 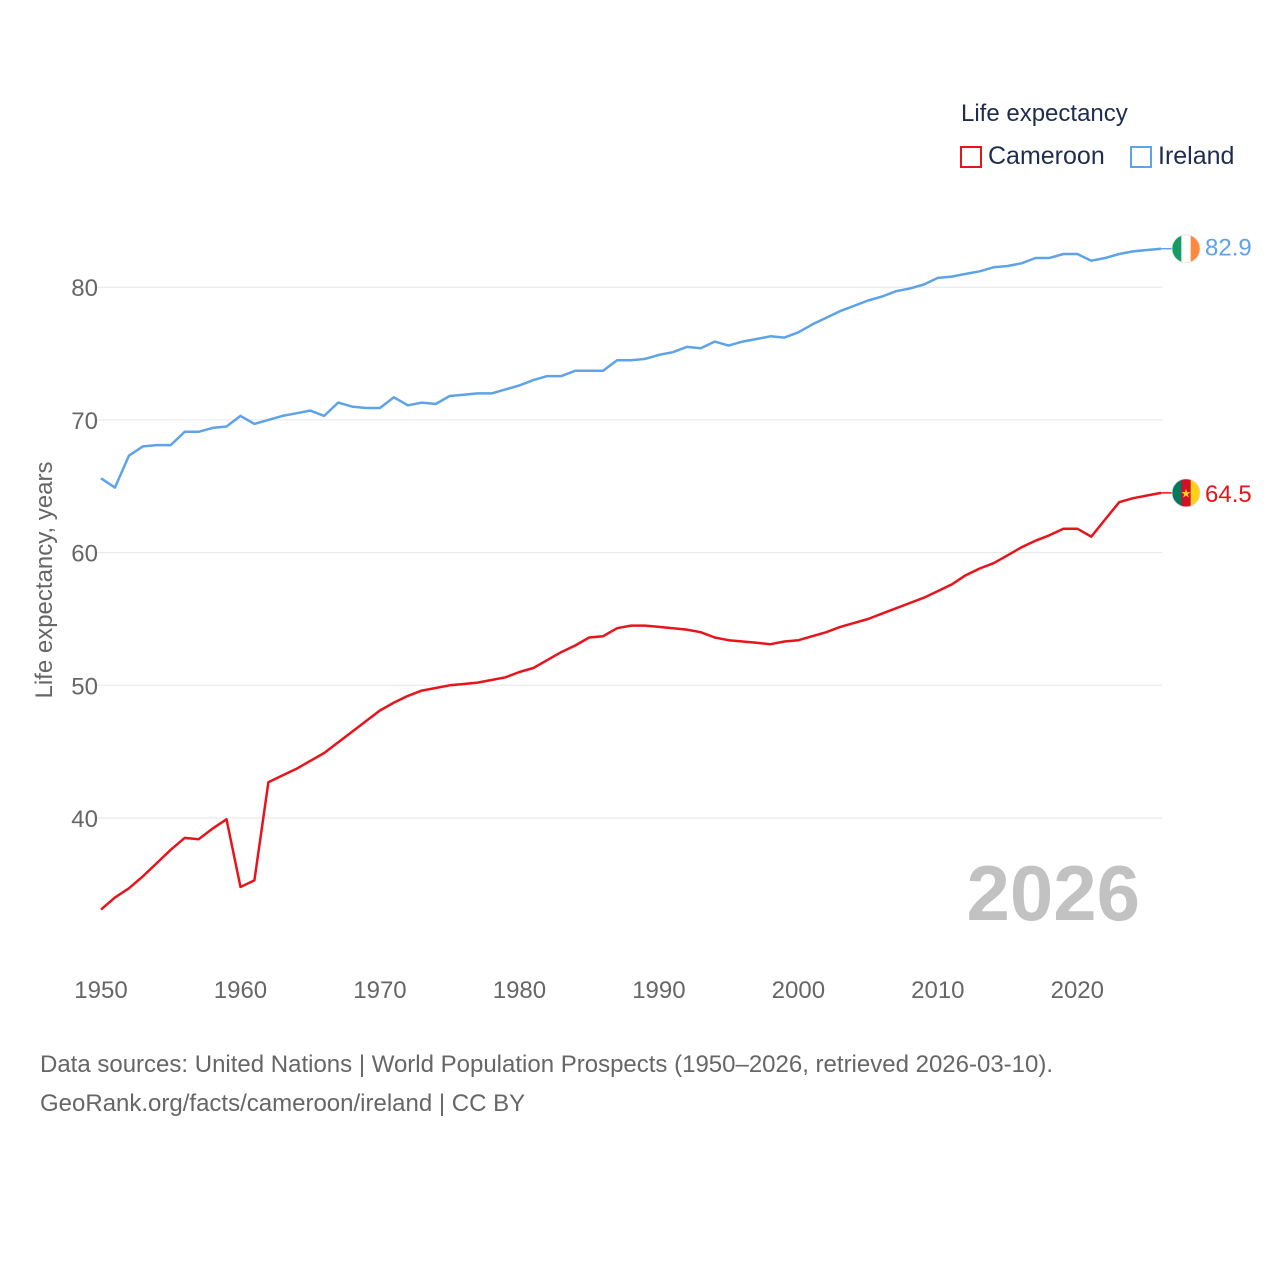 I want to click on legend-item-ireland: Ireland, so click(x=1182, y=156).